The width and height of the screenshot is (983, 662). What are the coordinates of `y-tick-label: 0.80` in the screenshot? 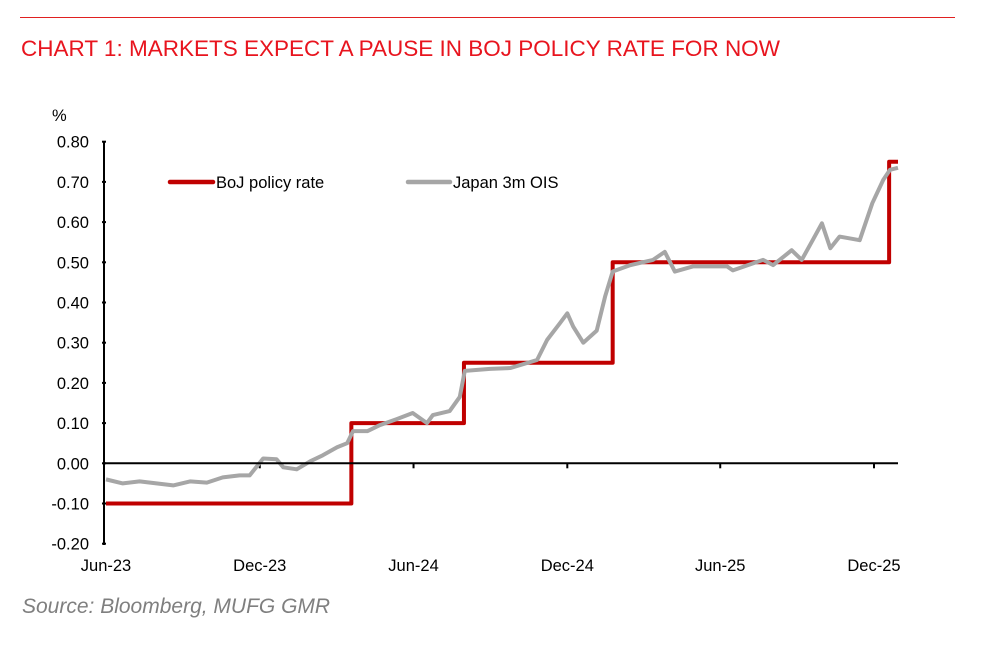 It's located at (73, 143).